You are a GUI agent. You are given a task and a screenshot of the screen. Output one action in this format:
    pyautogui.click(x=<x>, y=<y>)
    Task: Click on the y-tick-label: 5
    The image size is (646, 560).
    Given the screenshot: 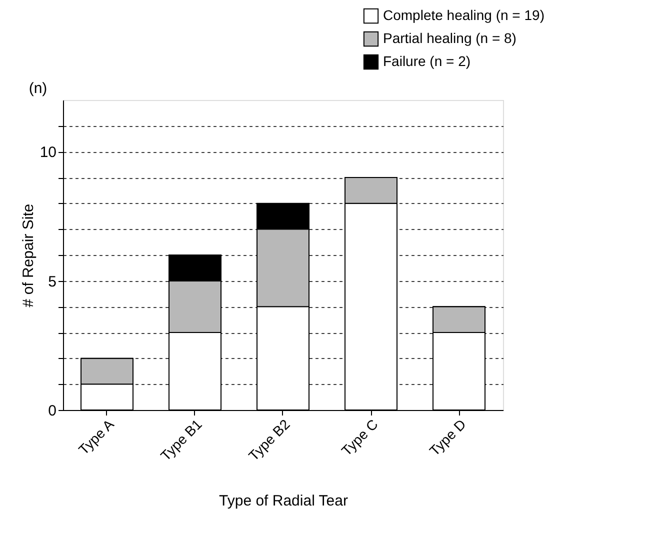 What is the action you would take?
    pyautogui.click(x=52, y=281)
    